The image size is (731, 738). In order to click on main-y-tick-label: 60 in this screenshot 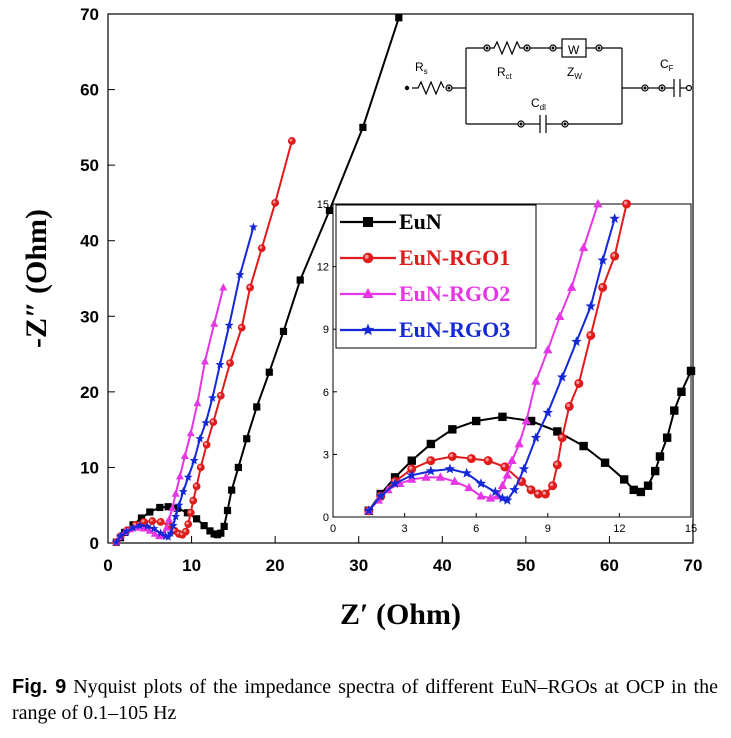, I will do `click(89, 90)`.